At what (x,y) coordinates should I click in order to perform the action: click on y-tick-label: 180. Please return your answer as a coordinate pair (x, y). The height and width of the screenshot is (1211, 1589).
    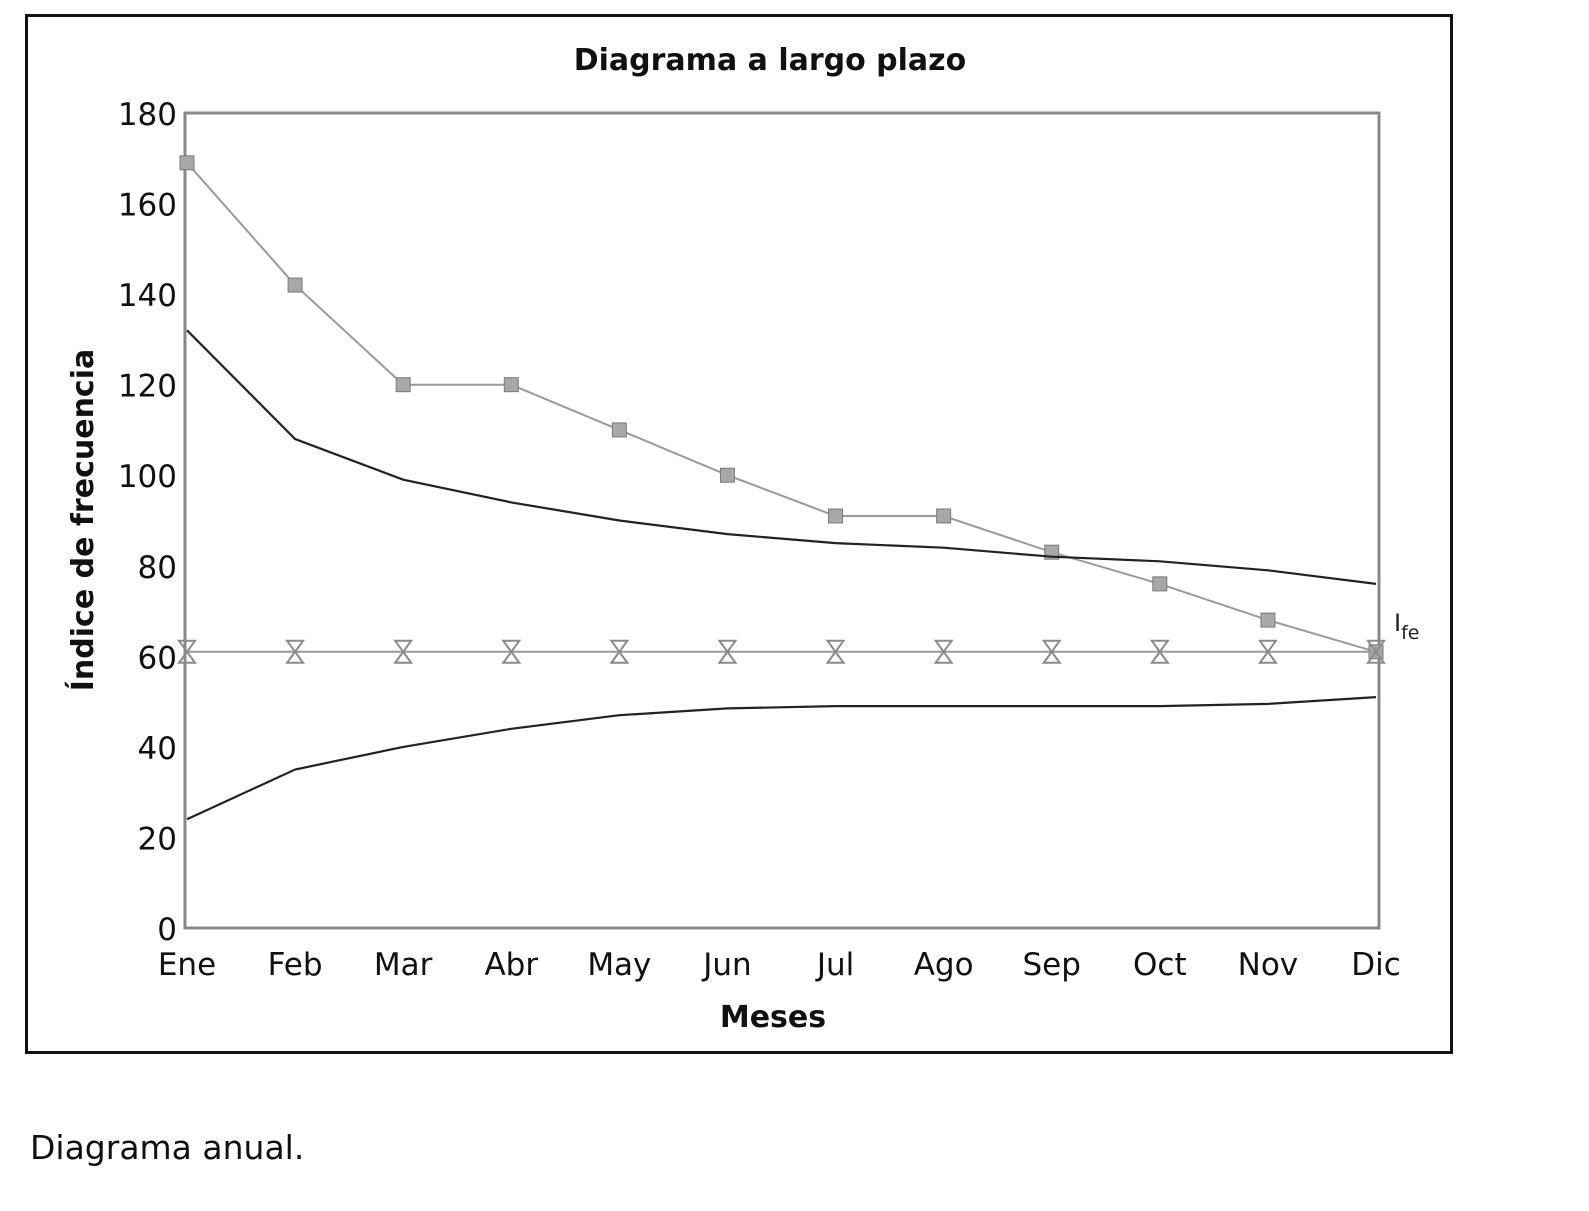
    Looking at the image, I should click on (147, 115).